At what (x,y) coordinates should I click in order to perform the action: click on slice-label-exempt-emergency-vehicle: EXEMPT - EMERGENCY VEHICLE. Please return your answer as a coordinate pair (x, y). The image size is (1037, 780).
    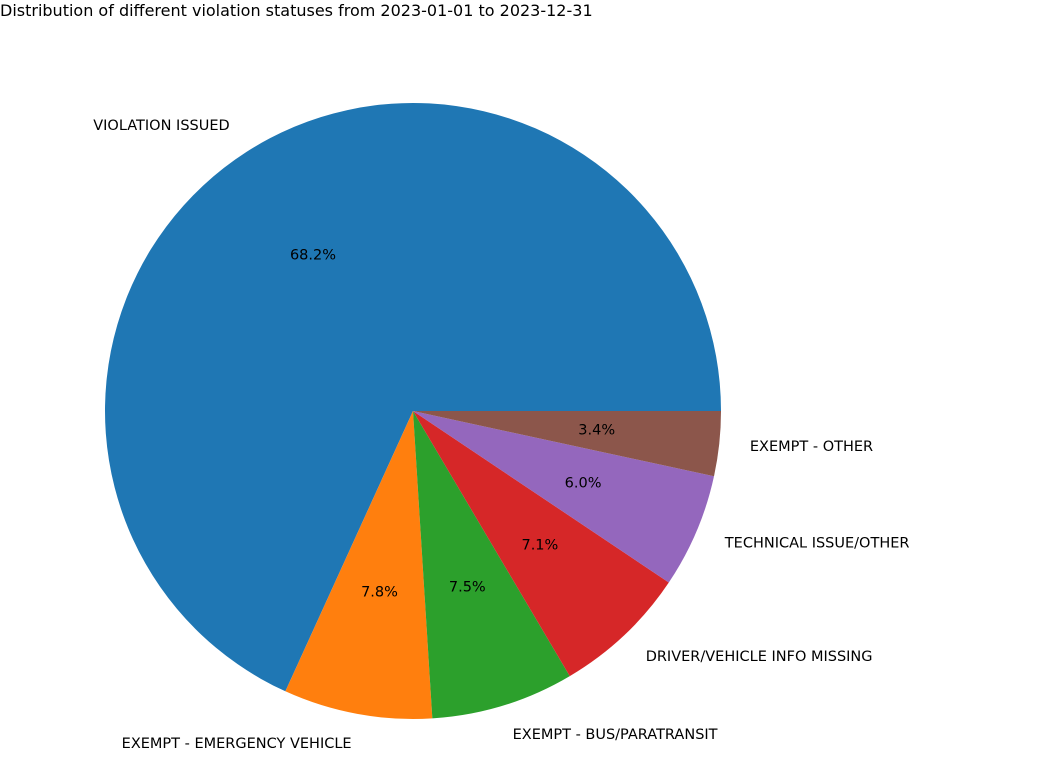
    Looking at the image, I should click on (237, 744).